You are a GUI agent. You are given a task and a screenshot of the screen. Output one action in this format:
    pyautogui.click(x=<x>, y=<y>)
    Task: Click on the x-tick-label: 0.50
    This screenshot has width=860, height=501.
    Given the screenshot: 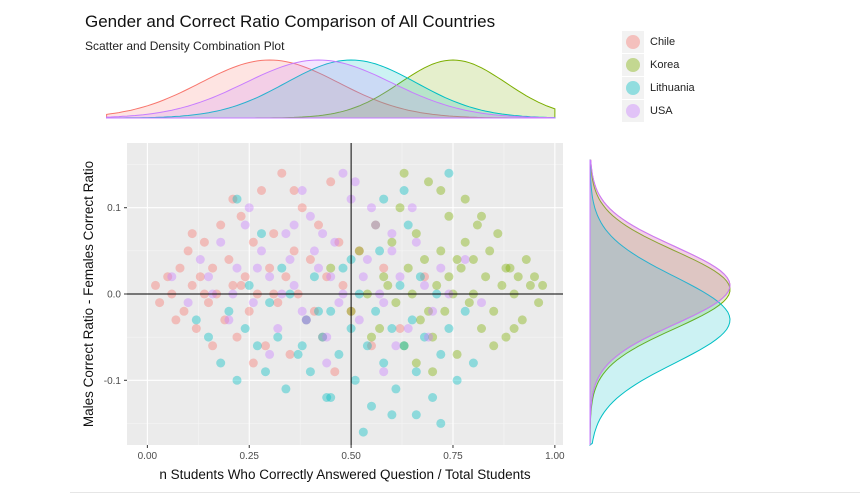 What is the action you would take?
    pyautogui.click(x=351, y=456)
    